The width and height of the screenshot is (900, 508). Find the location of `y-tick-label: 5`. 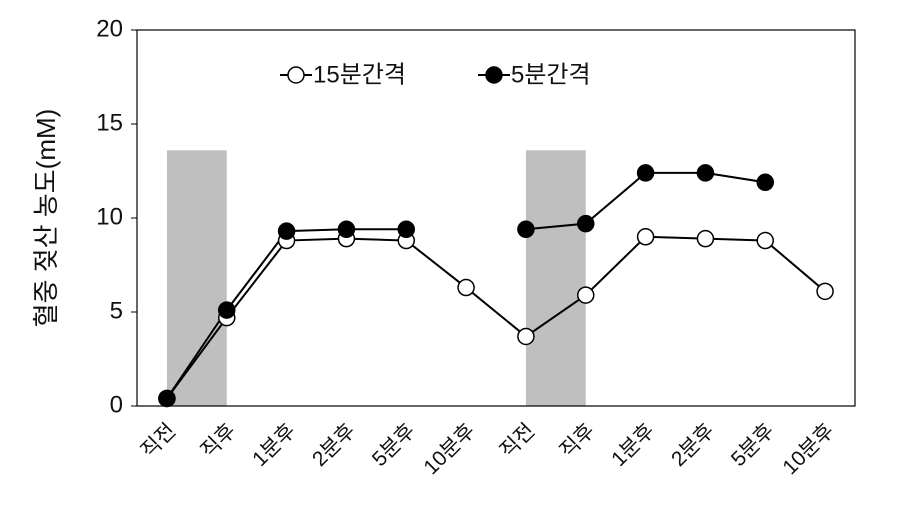

y-tick-label: 5 is located at coordinates (116, 310).